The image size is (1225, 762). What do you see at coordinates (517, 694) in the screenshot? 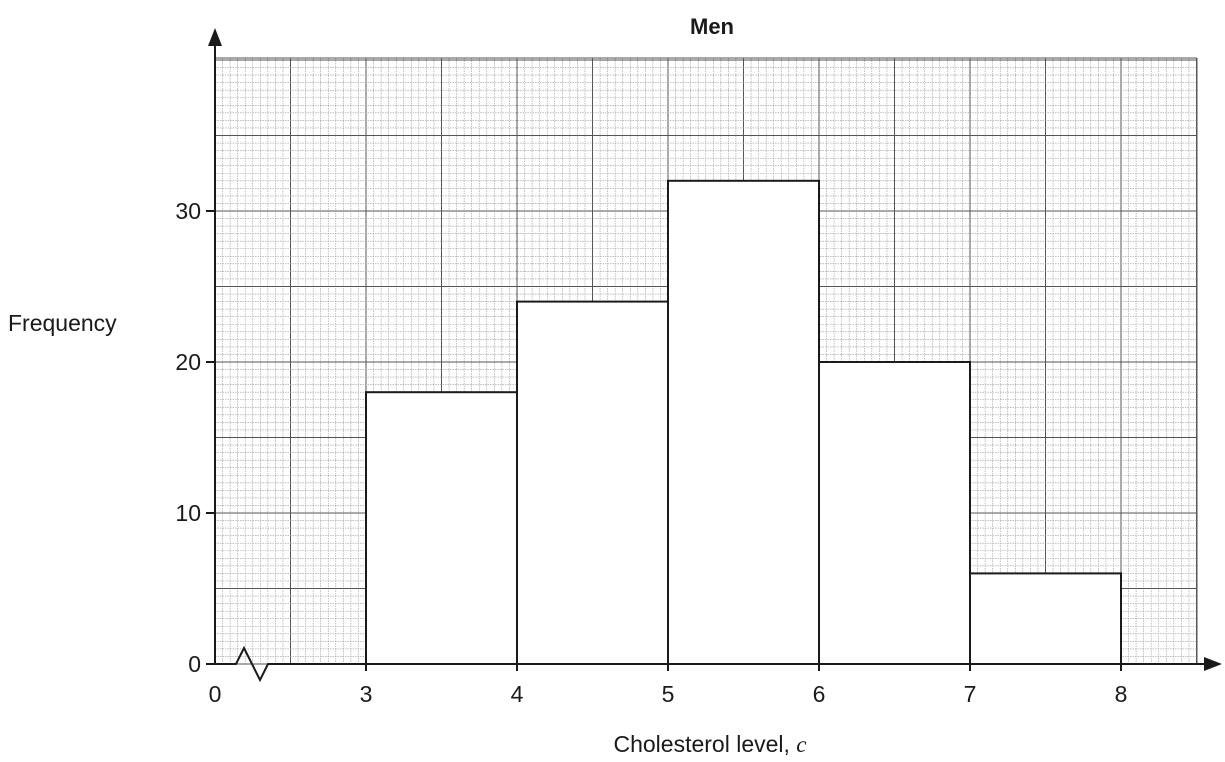
I see `x-tick-label: 4` at bounding box center [517, 694].